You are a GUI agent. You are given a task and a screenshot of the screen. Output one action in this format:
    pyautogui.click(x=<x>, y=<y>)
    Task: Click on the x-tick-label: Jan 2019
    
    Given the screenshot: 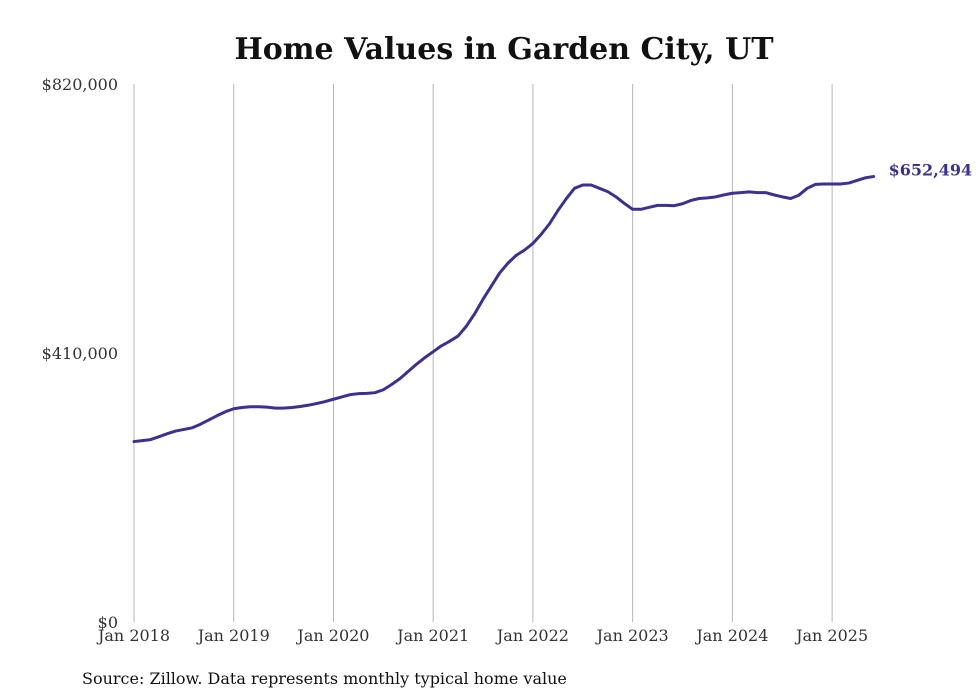 What is the action you would take?
    pyautogui.click(x=233, y=635)
    